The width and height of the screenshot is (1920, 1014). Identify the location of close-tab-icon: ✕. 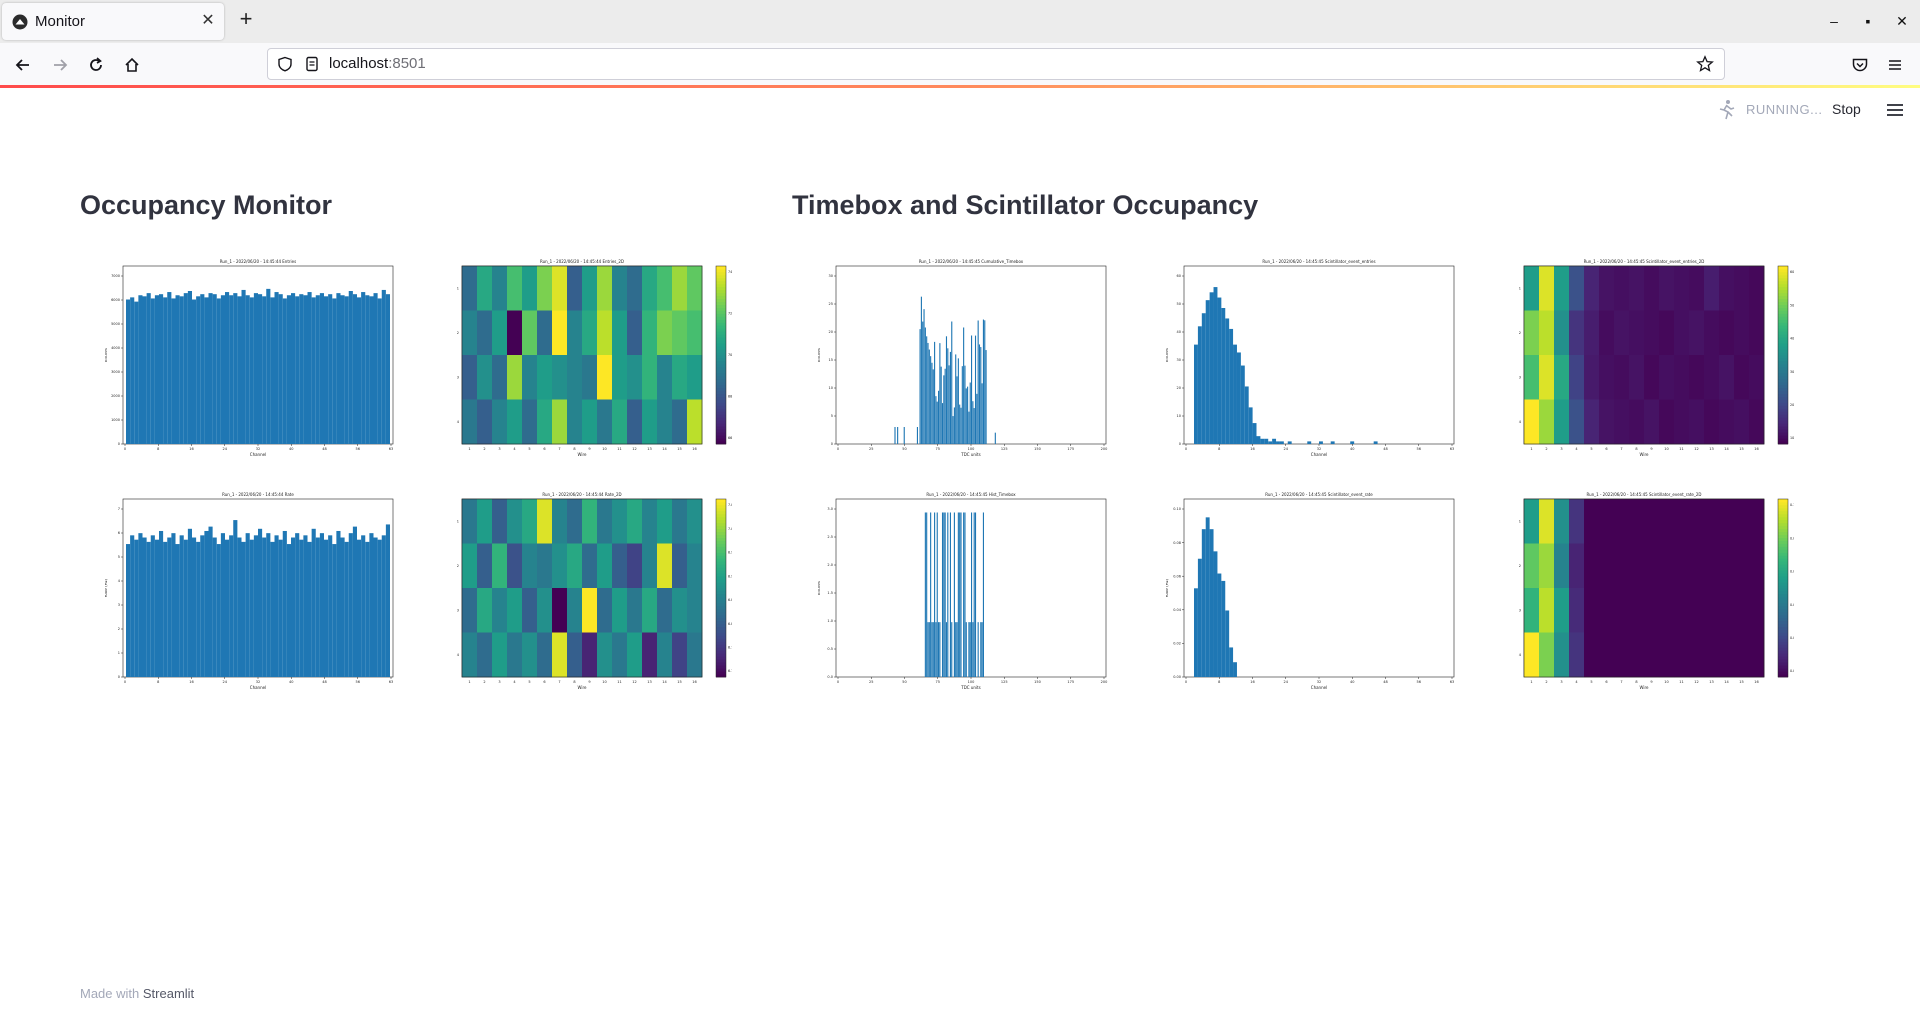
(208, 20).